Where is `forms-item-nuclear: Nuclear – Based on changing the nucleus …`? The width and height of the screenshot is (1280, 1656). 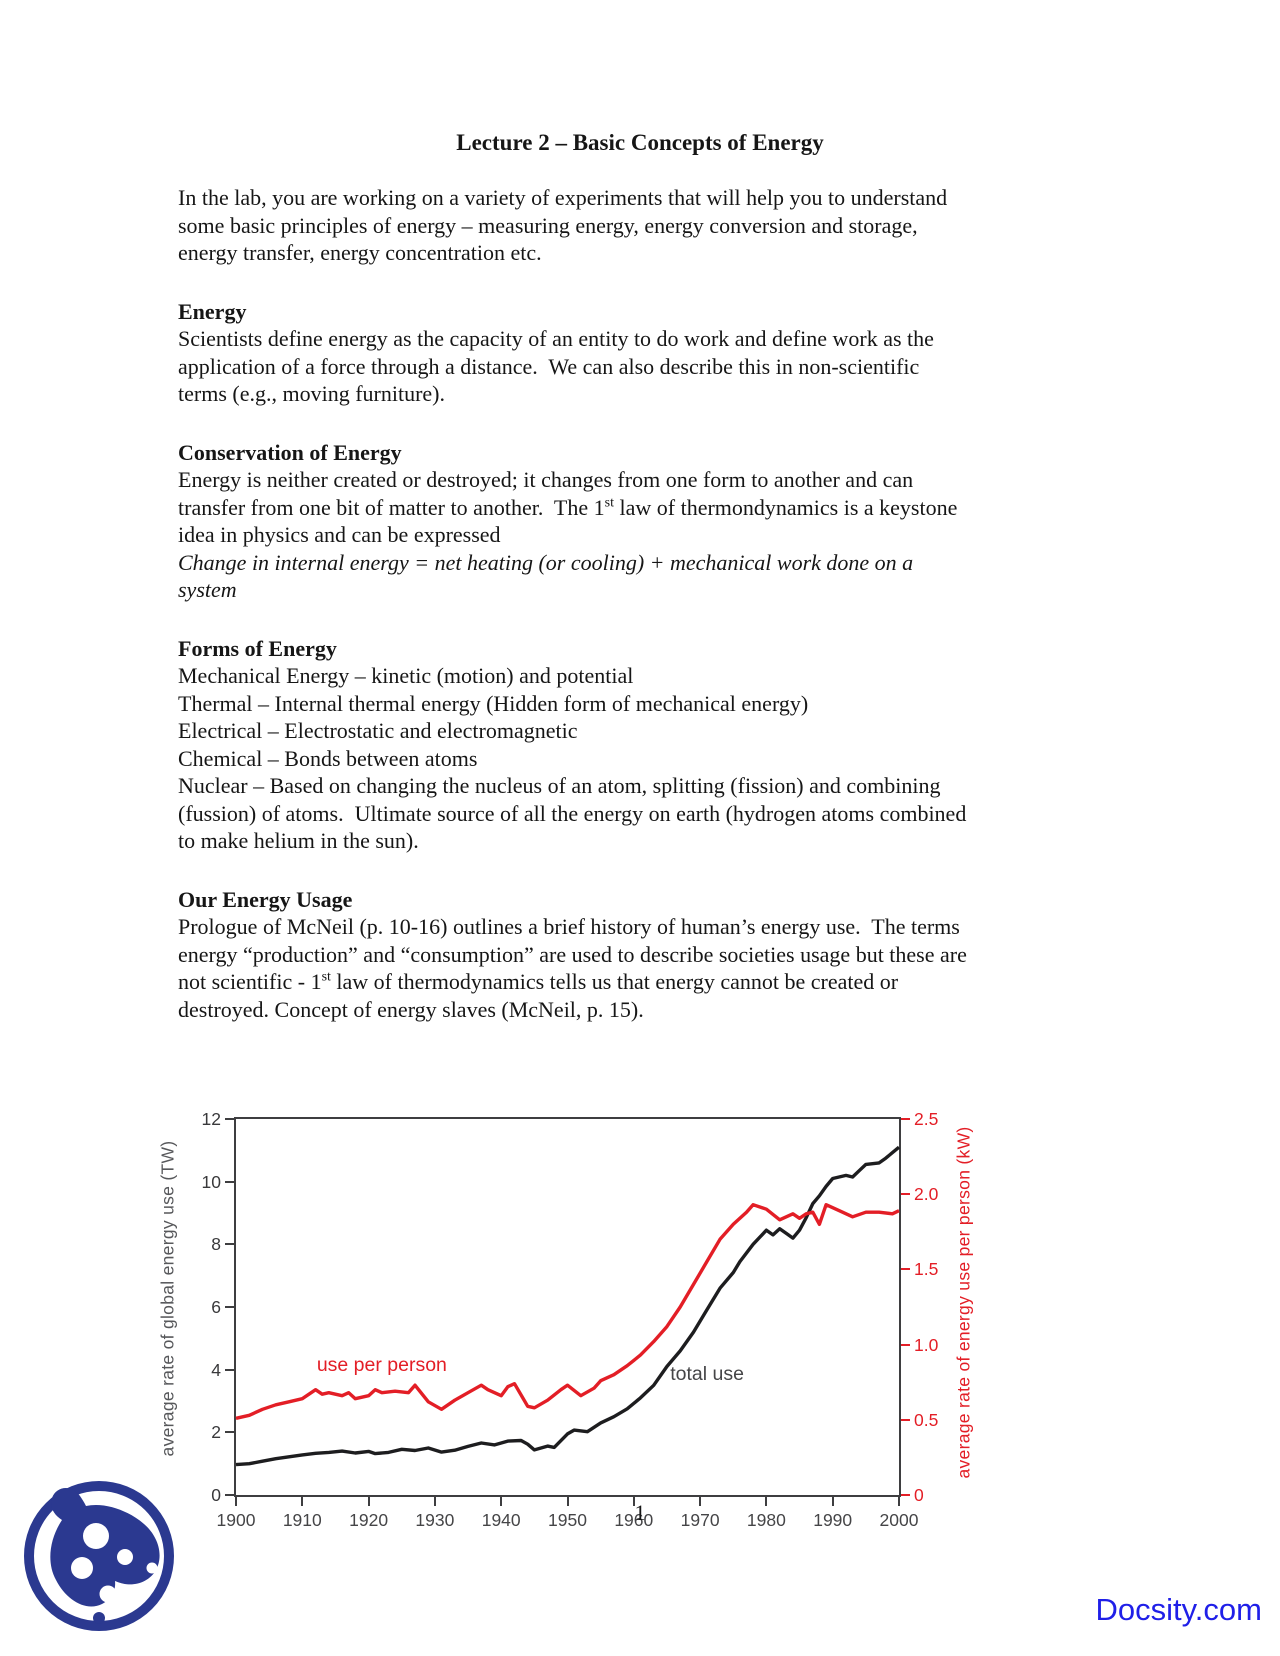
forms-item-nuclear: Nuclear – Based on changing the nucleus … is located at coordinates (572, 813).